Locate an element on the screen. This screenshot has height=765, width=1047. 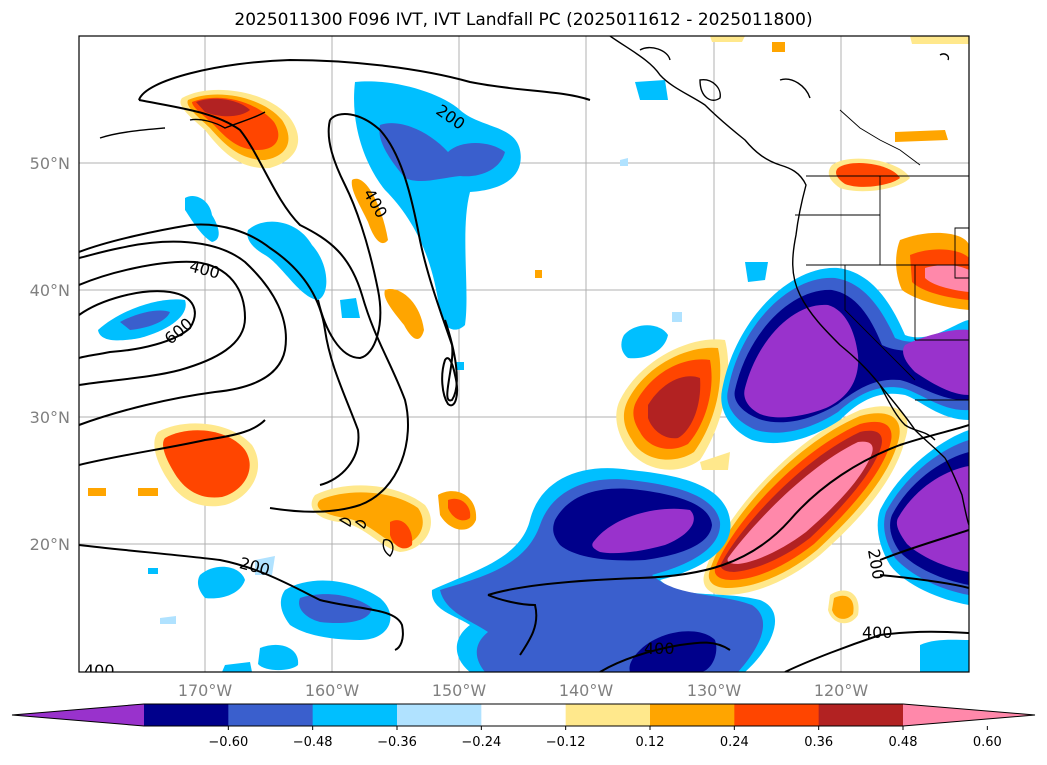
colorbar-extend-high is located at coordinates (969, 715).